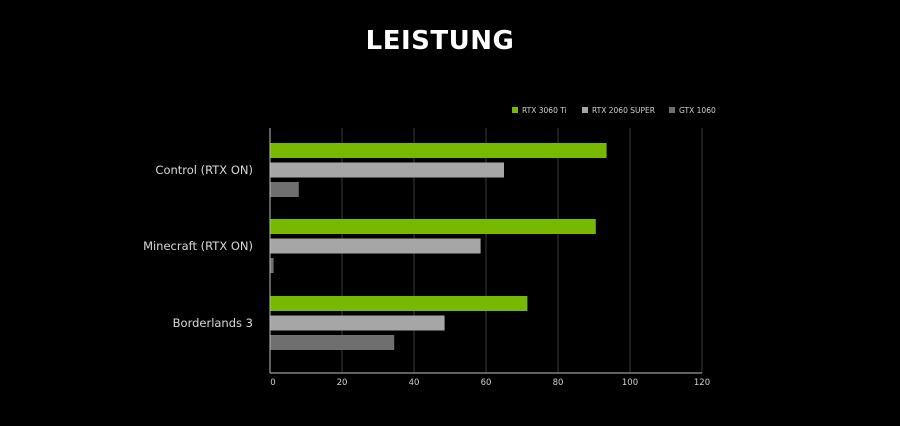 Image resolution: width=900 pixels, height=426 pixels. I want to click on x-tick-label: 0, so click(272, 383).